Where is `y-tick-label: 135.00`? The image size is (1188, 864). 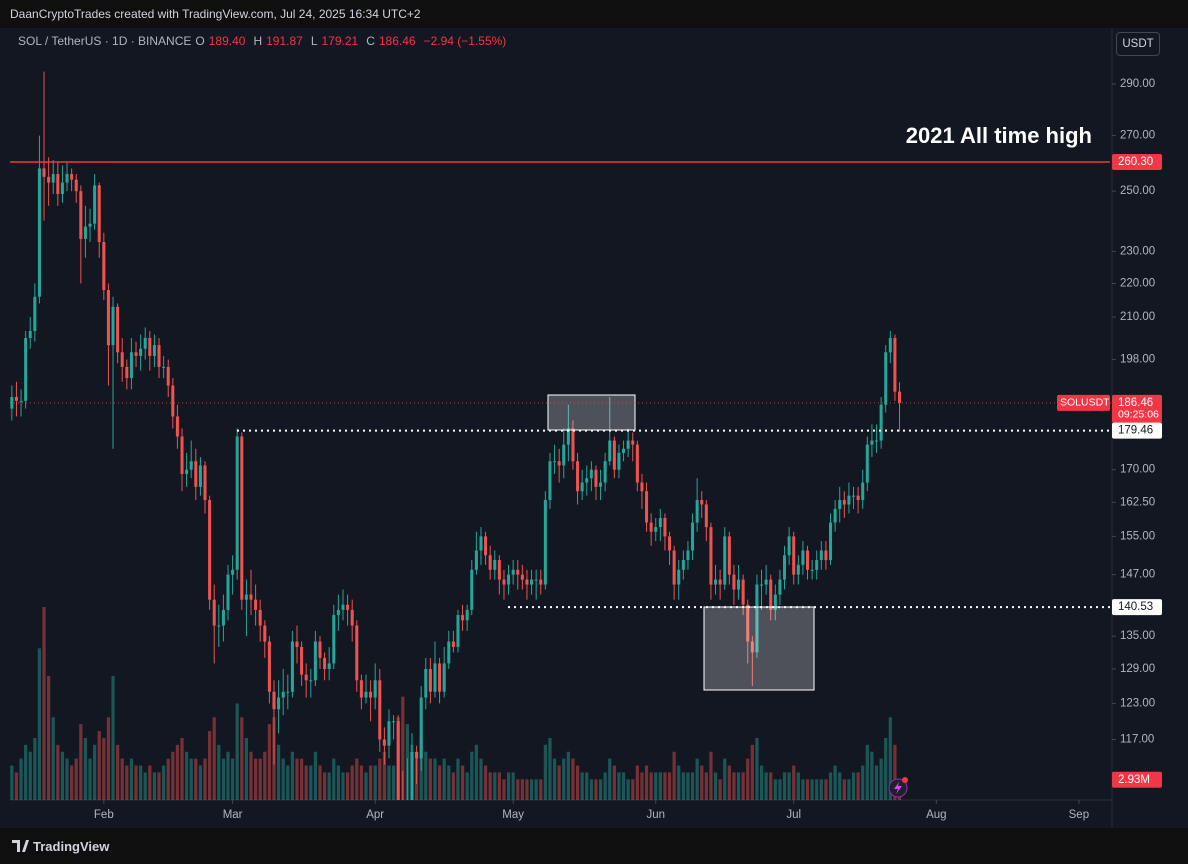 y-tick-label: 135.00 is located at coordinates (1137, 636).